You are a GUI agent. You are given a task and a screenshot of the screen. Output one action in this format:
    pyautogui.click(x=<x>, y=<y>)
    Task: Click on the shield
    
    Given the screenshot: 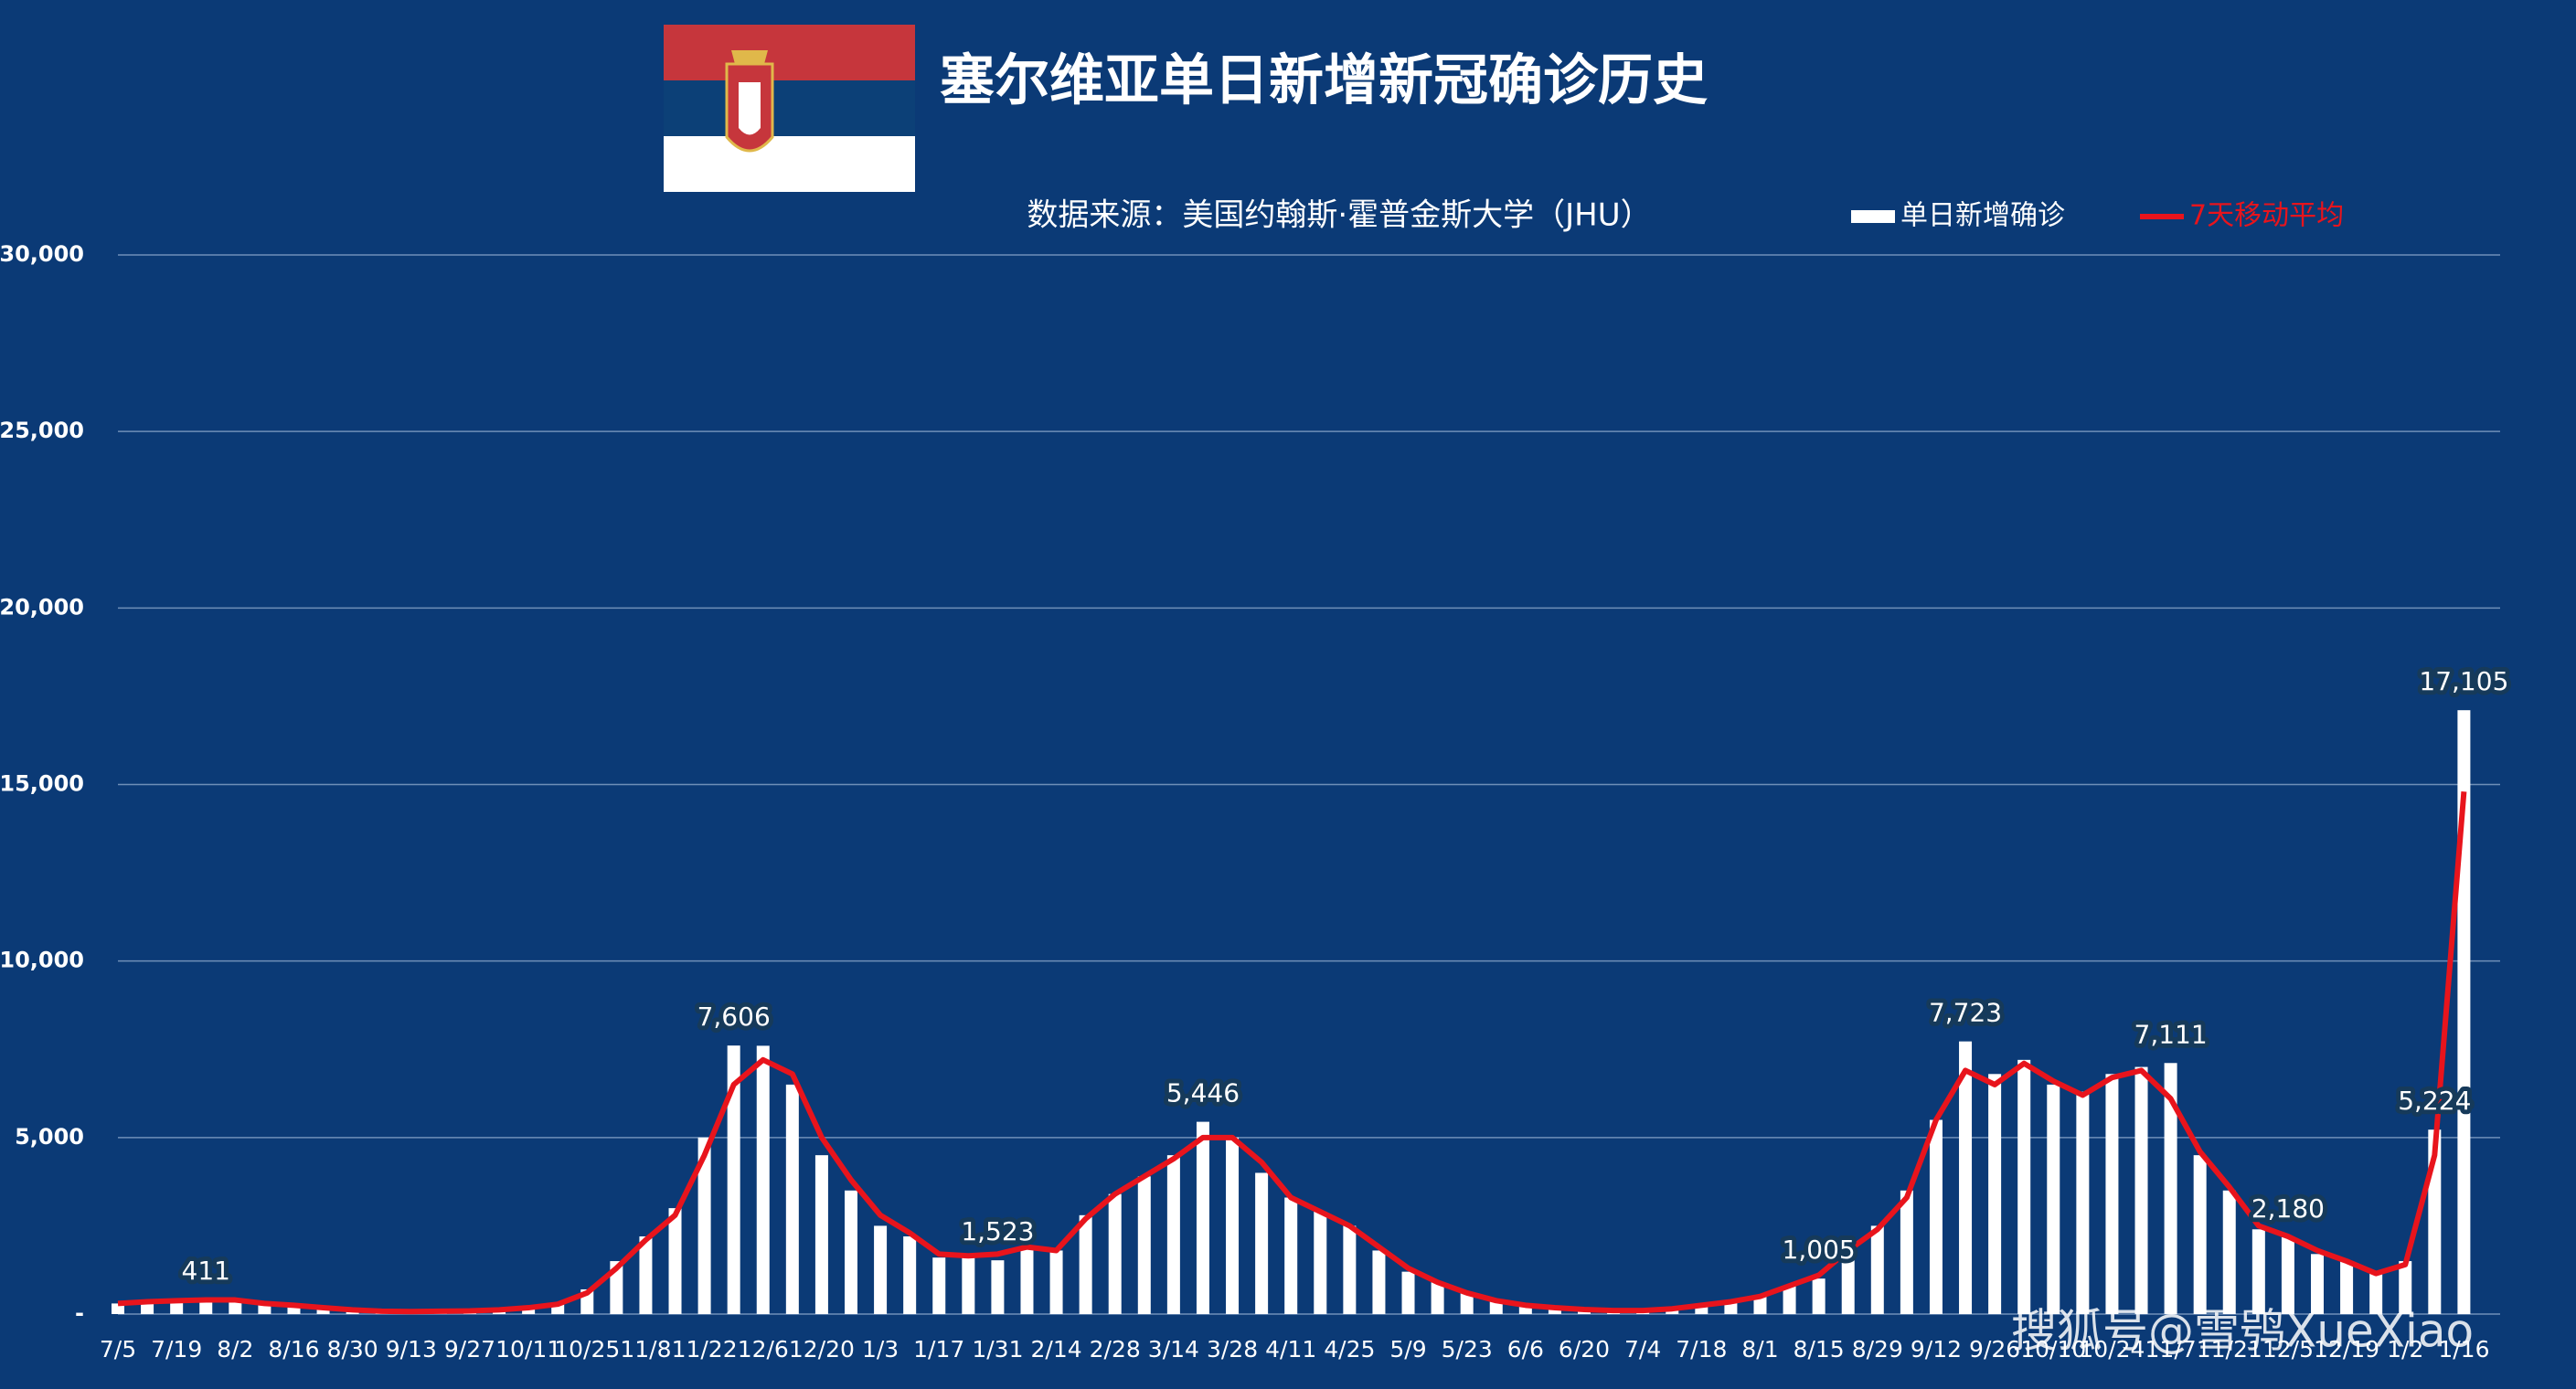 What is the action you would take?
    pyautogui.click(x=750, y=108)
    